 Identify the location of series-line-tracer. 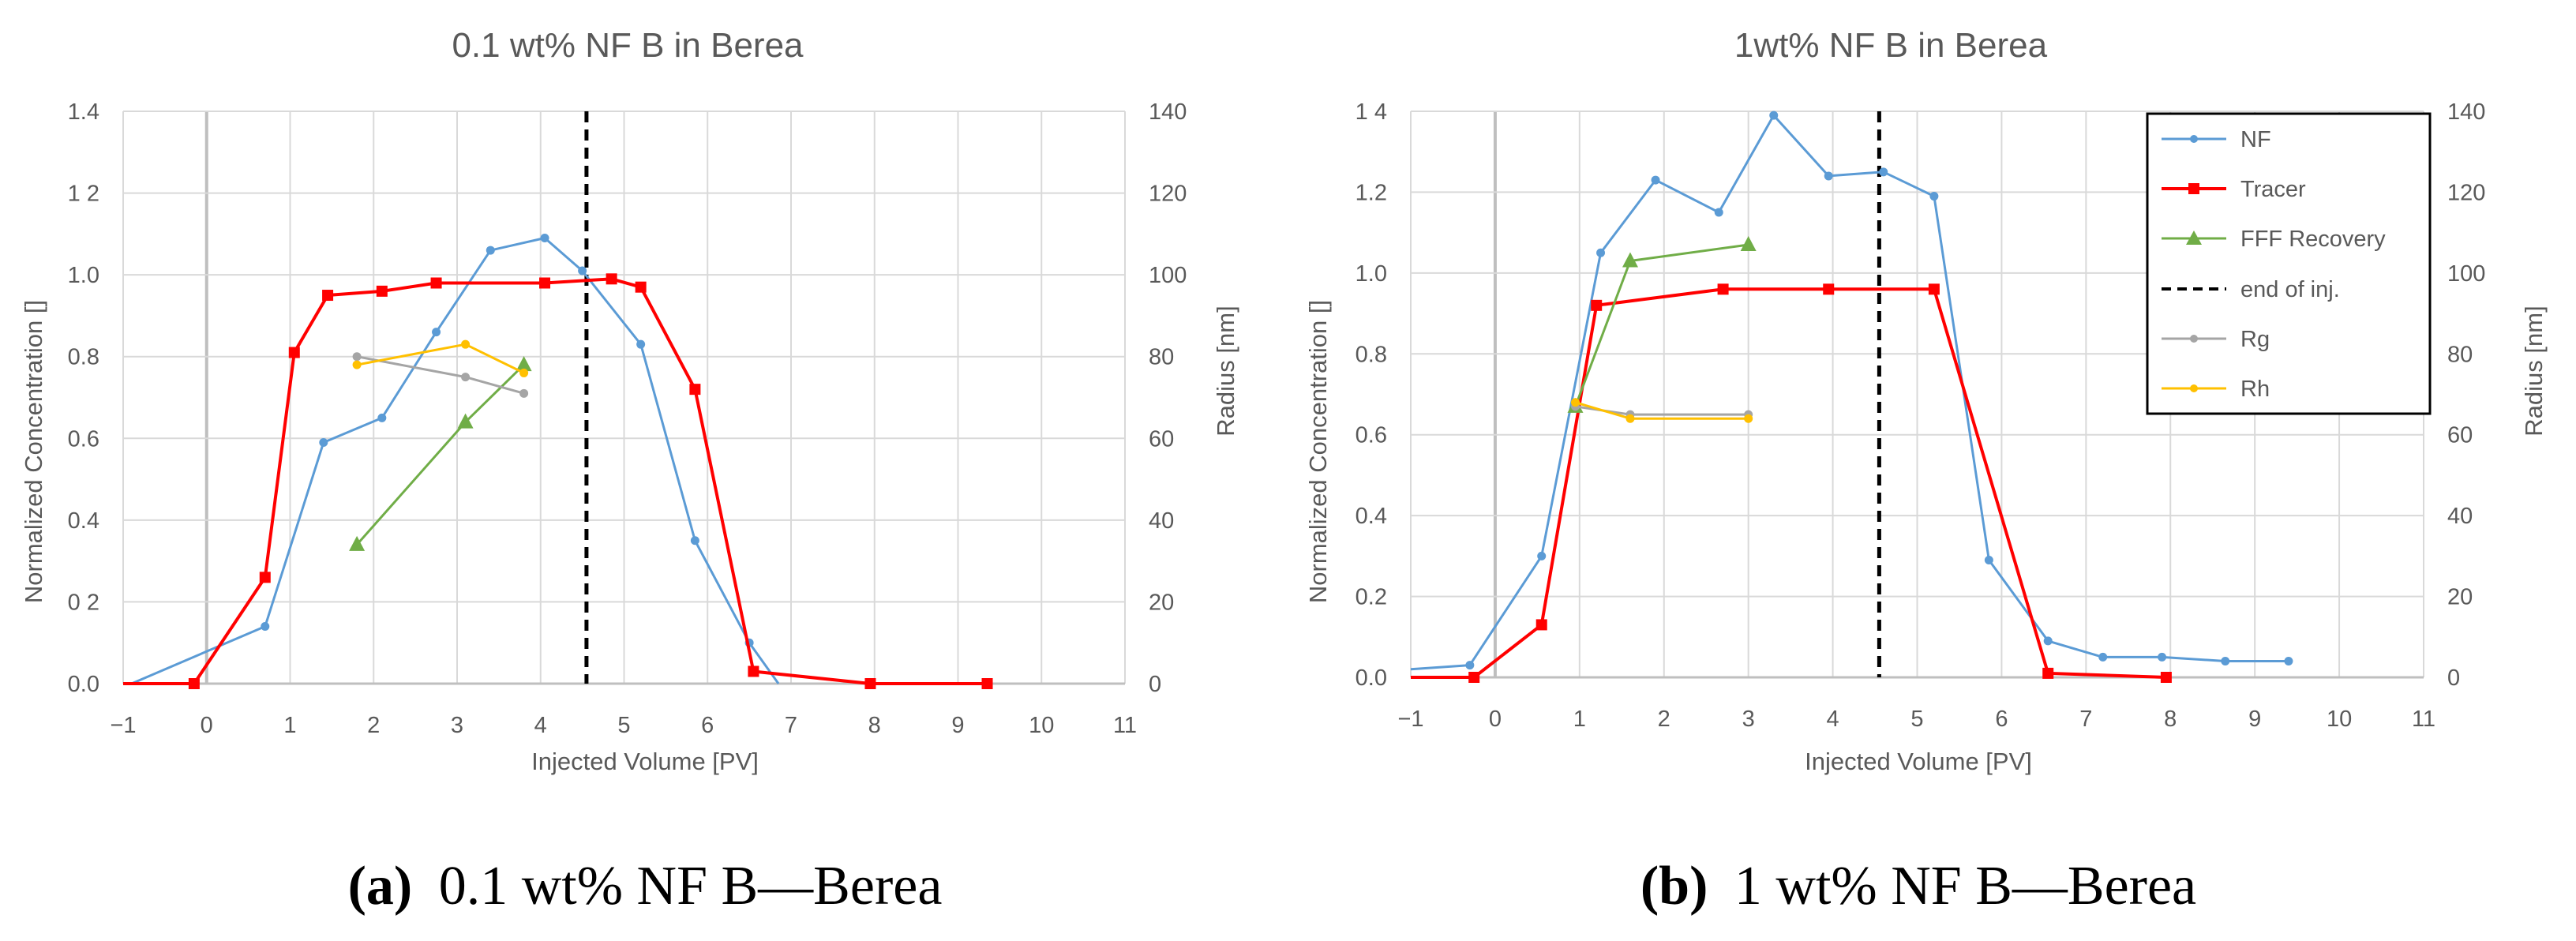
(555, 481).